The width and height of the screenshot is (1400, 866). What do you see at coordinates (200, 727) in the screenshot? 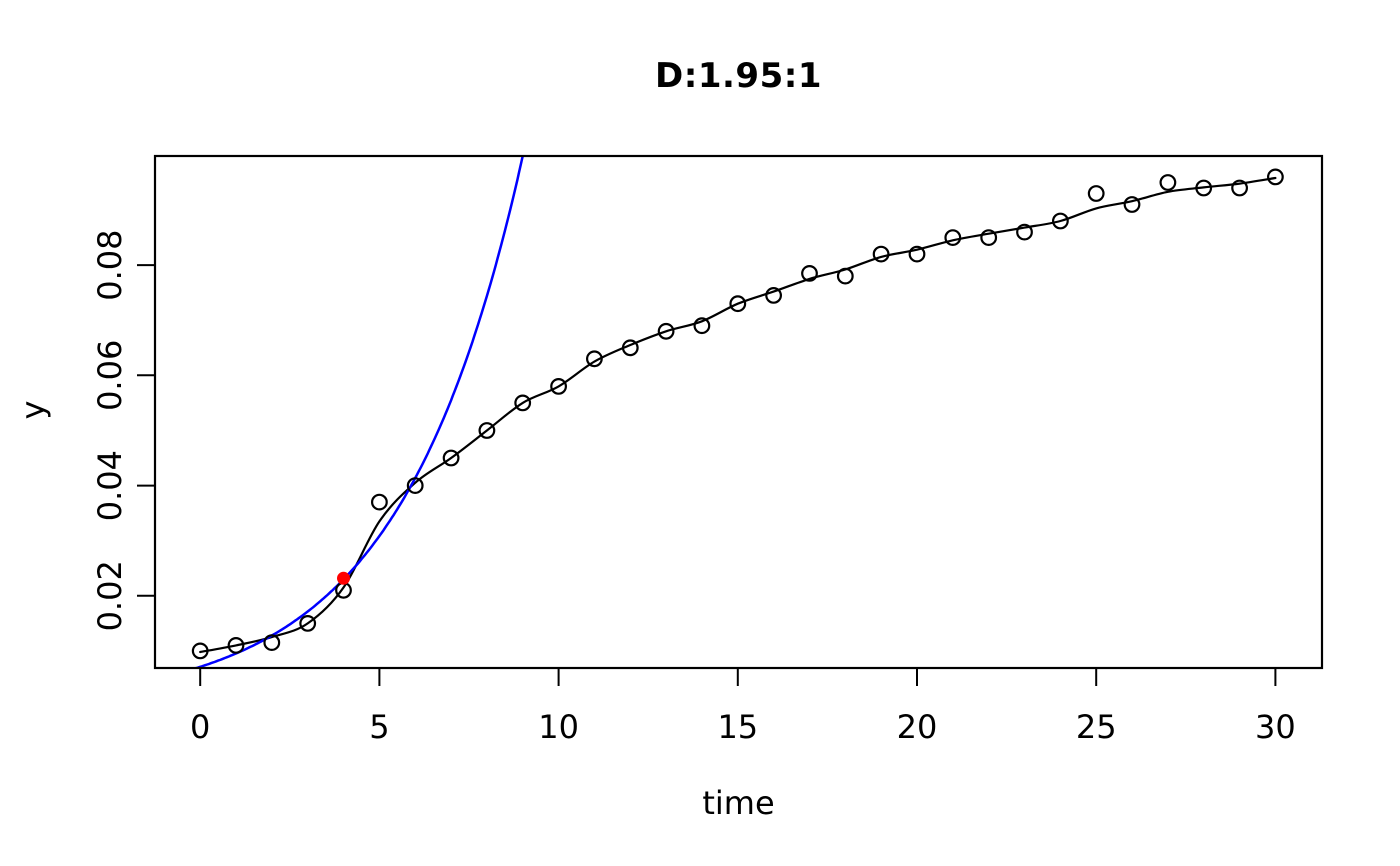
I see `x-tick-label: 0` at bounding box center [200, 727].